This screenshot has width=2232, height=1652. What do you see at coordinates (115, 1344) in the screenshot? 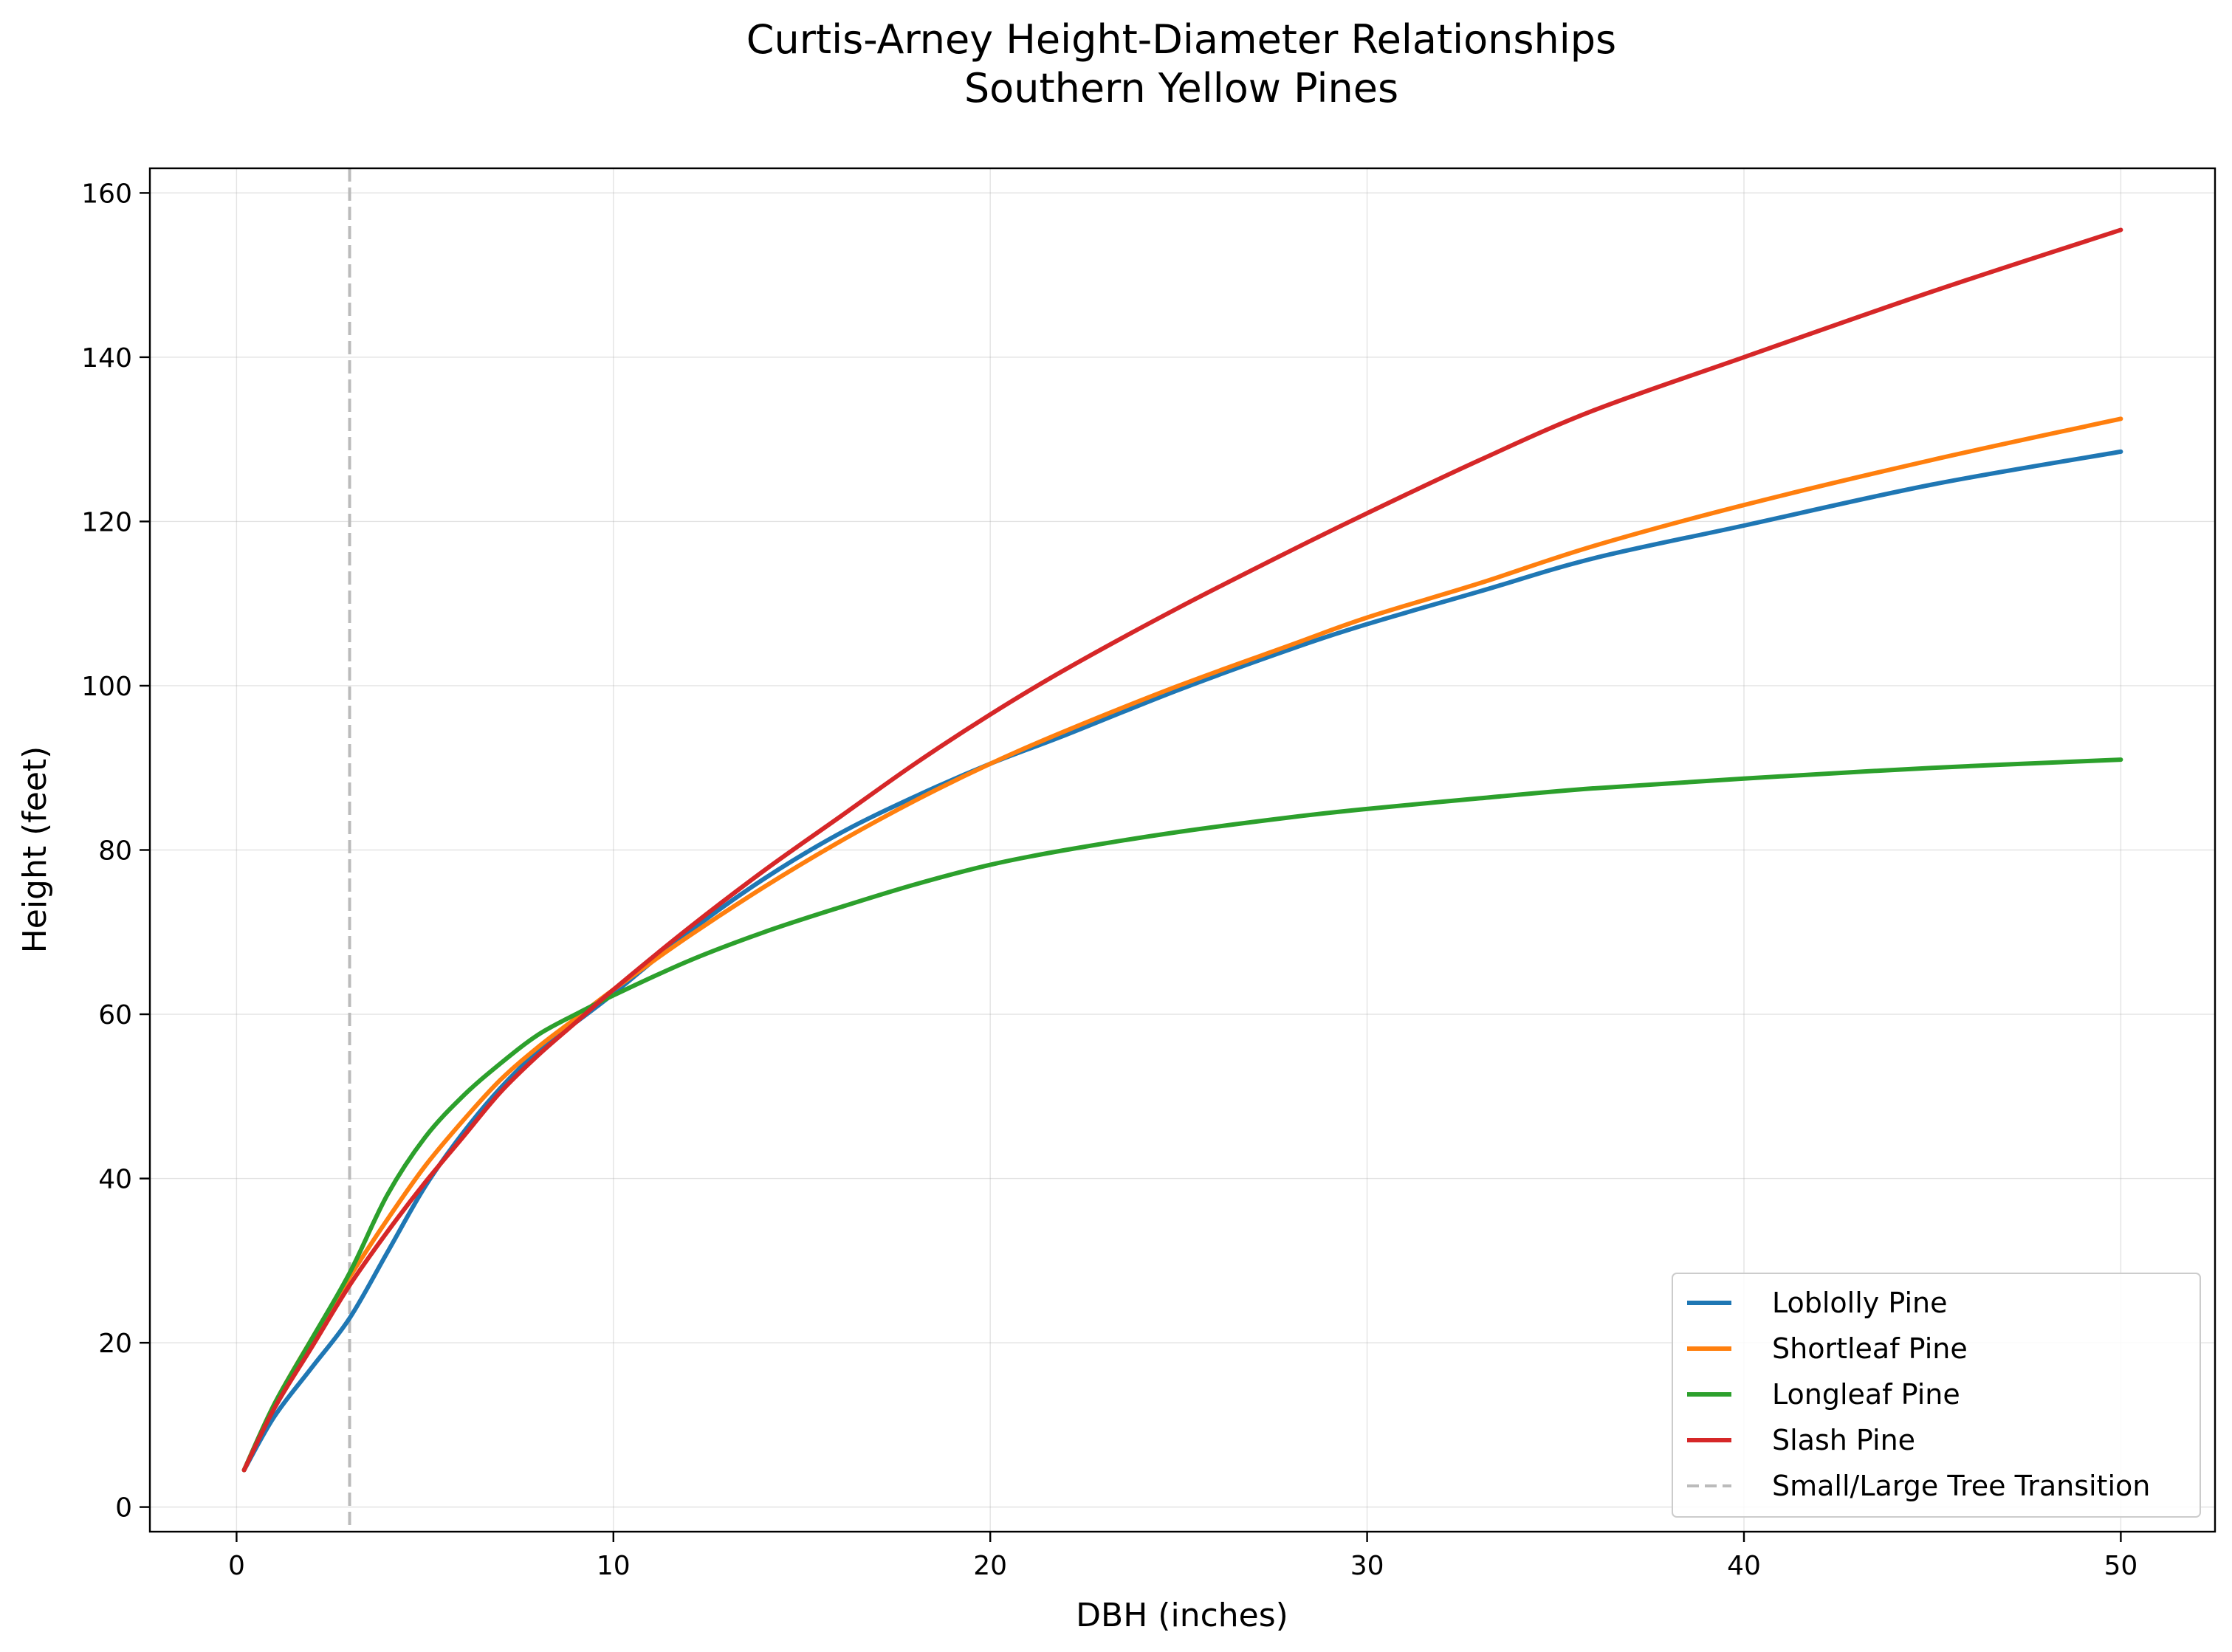
I see `y-tick-label: 20` at bounding box center [115, 1344].